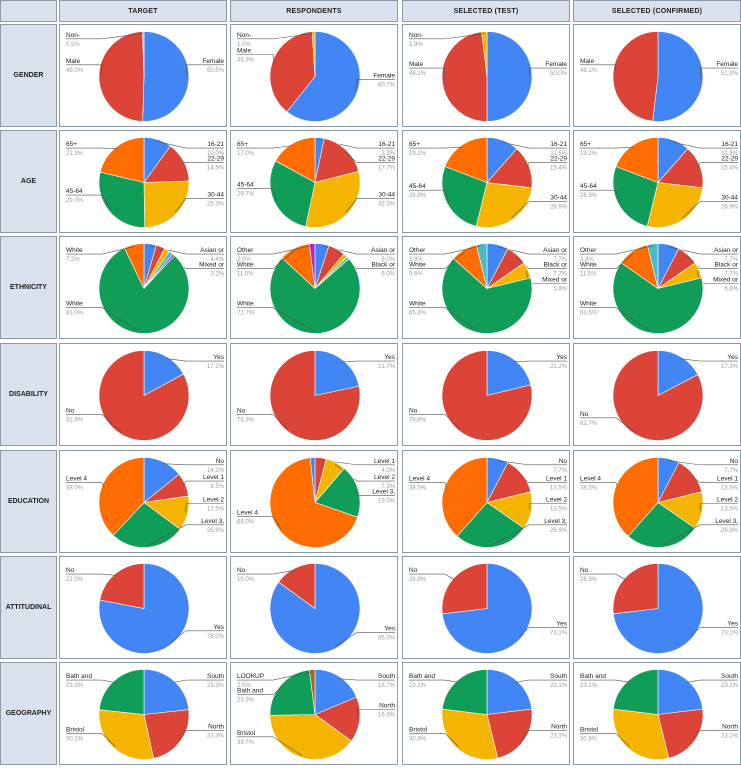 This screenshot has height=769, width=741. What do you see at coordinates (657, 11) in the screenshot?
I see `column-header-selected-confirmed: SELECTED (CONFIRMED)` at bounding box center [657, 11].